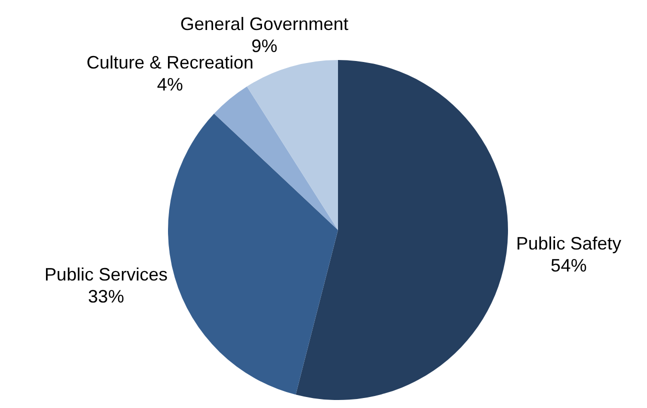 Image resolution: width=647 pixels, height=408 pixels. What do you see at coordinates (106, 274) in the screenshot?
I see `slice-label: Public Services` at bounding box center [106, 274].